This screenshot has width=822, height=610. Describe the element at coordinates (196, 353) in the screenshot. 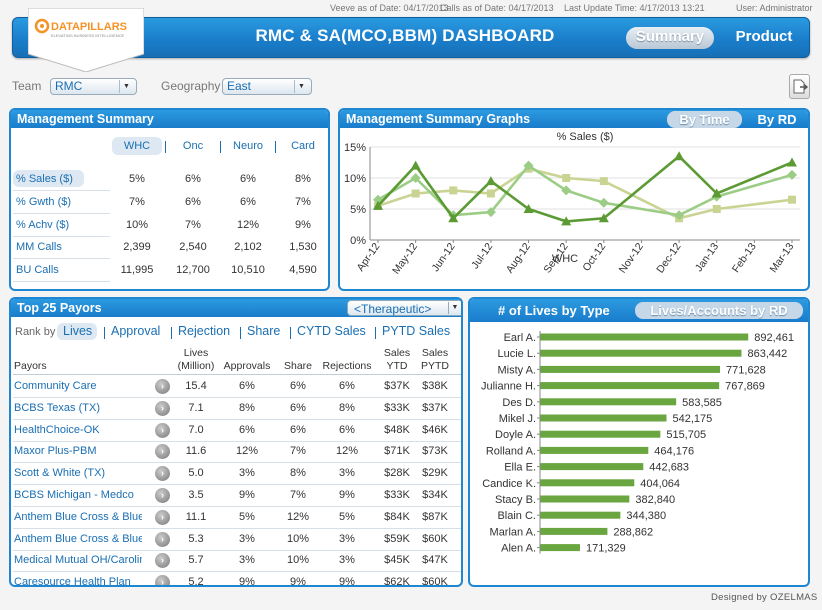

I see `header-lives: Lives` at that location.